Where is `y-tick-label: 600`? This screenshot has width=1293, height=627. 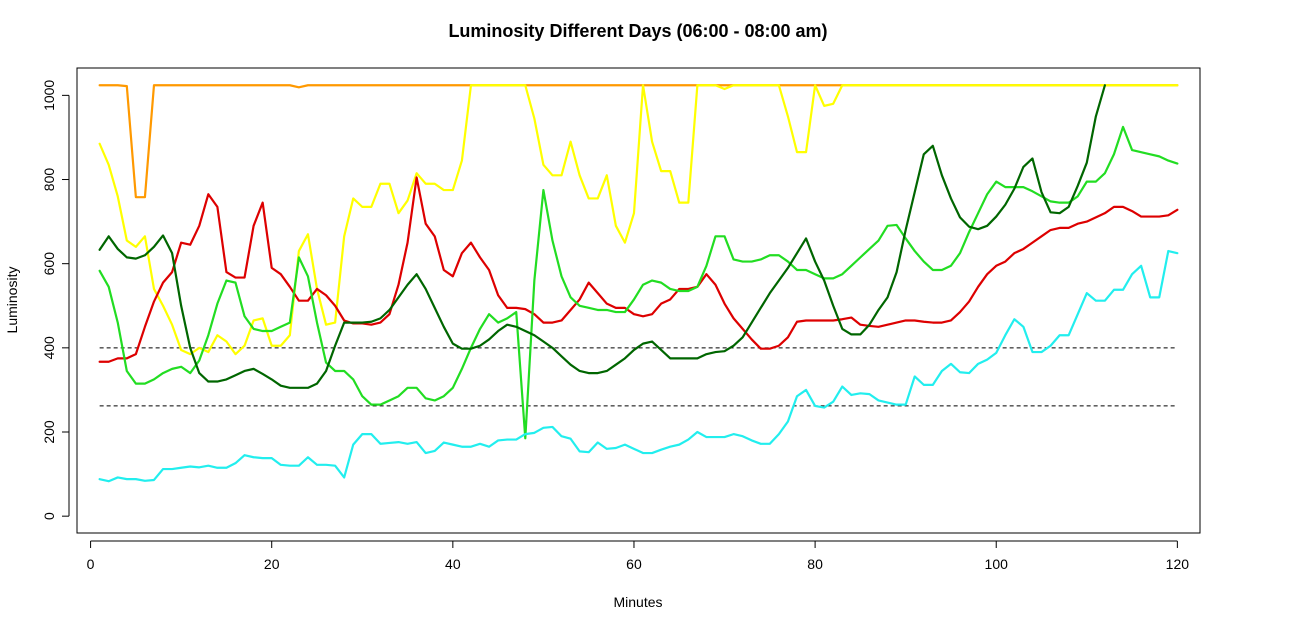 y-tick-label: 600 is located at coordinates (49, 264).